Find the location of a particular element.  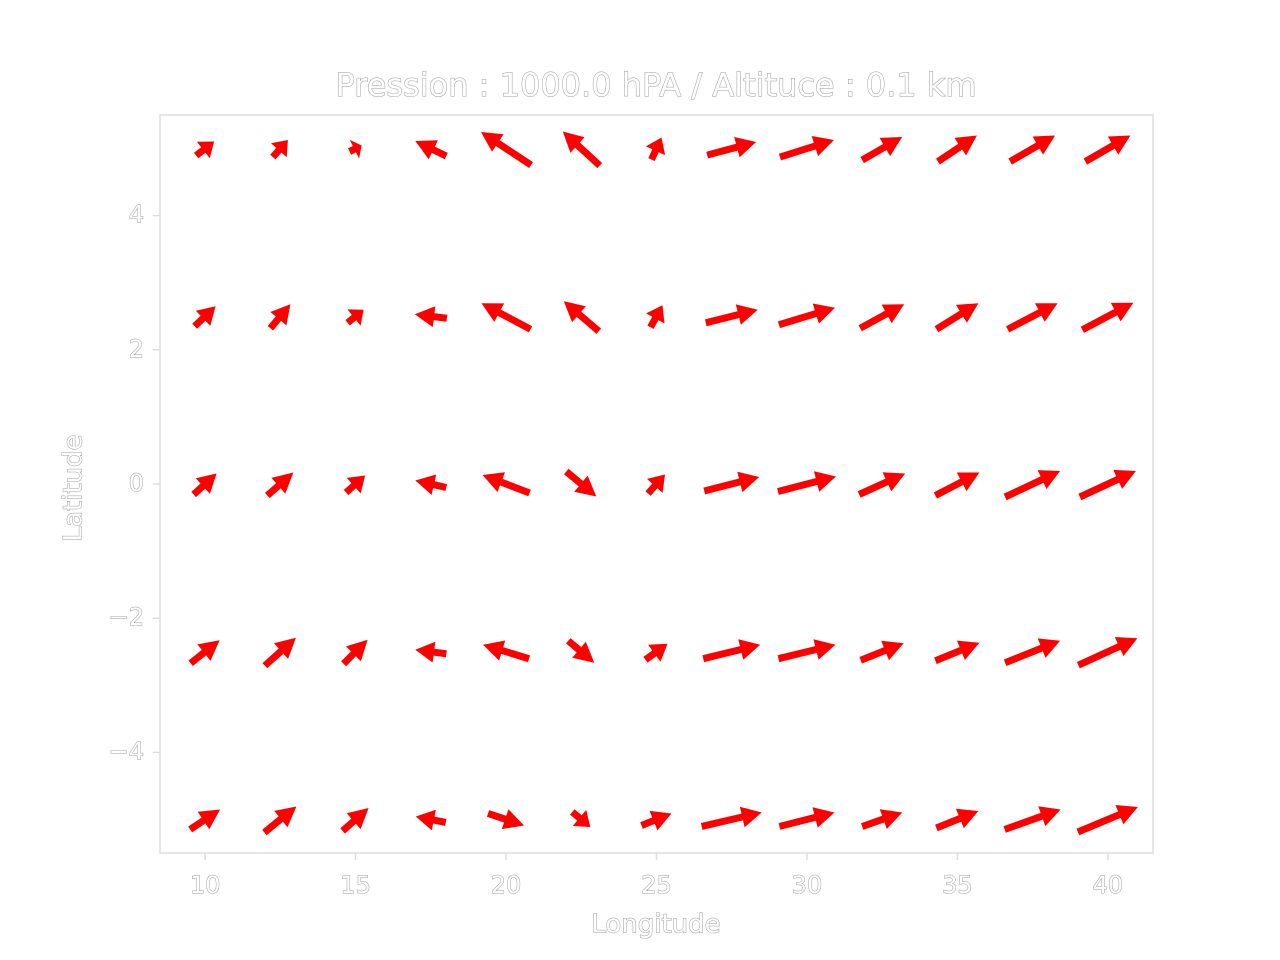

x-tick-label: 10 is located at coordinates (205, 885).